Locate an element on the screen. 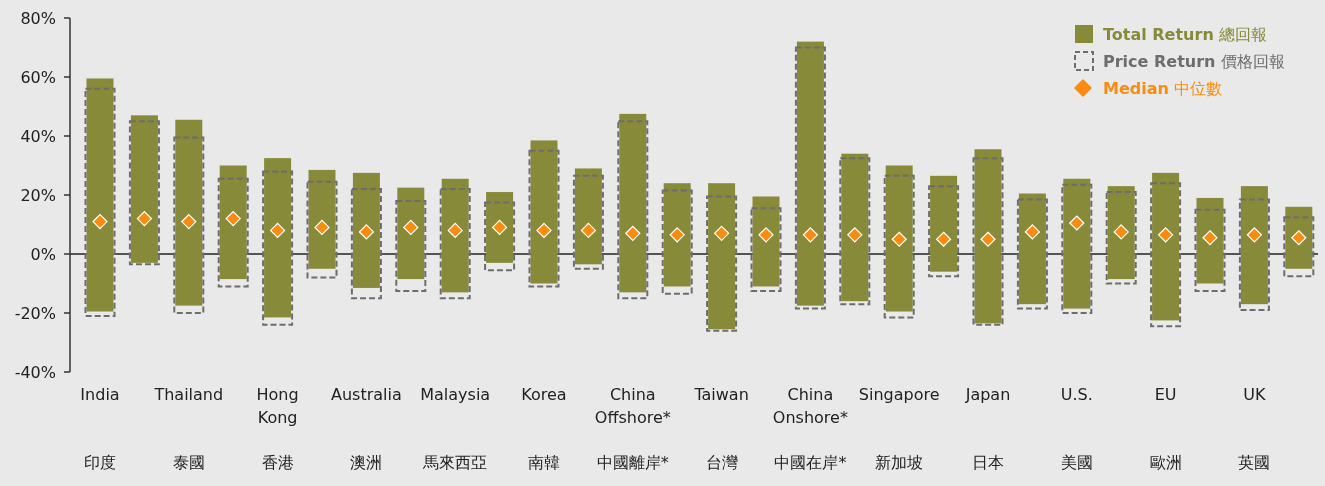 Image resolution: width=1325 pixels, height=486 pixels. y-tick-label: 20% is located at coordinates (38, 195).